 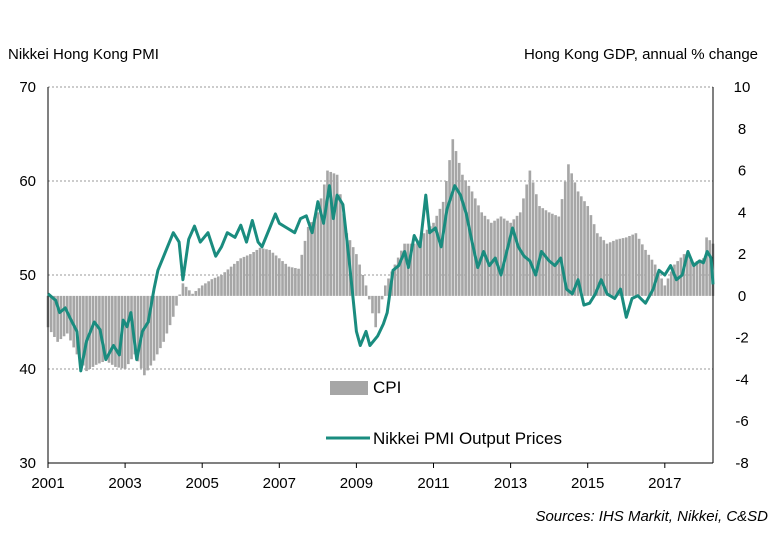 I want to click on left-tick-label: 50, so click(x=27, y=275).